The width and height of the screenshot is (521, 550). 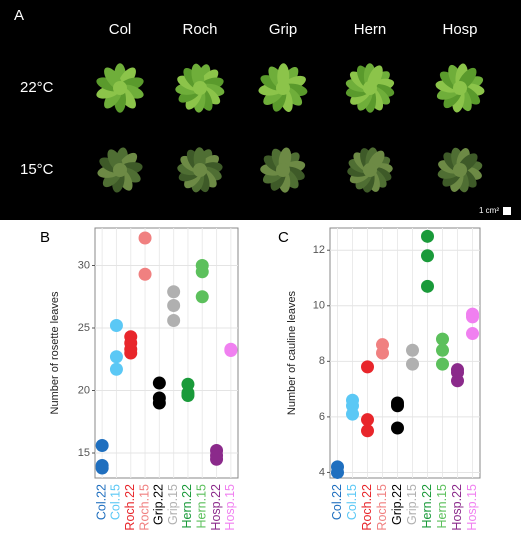 What do you see at coordinates (84, 453) in the screenshot?
I see `y-tick-label: 15` at bounding box center [84, 453].